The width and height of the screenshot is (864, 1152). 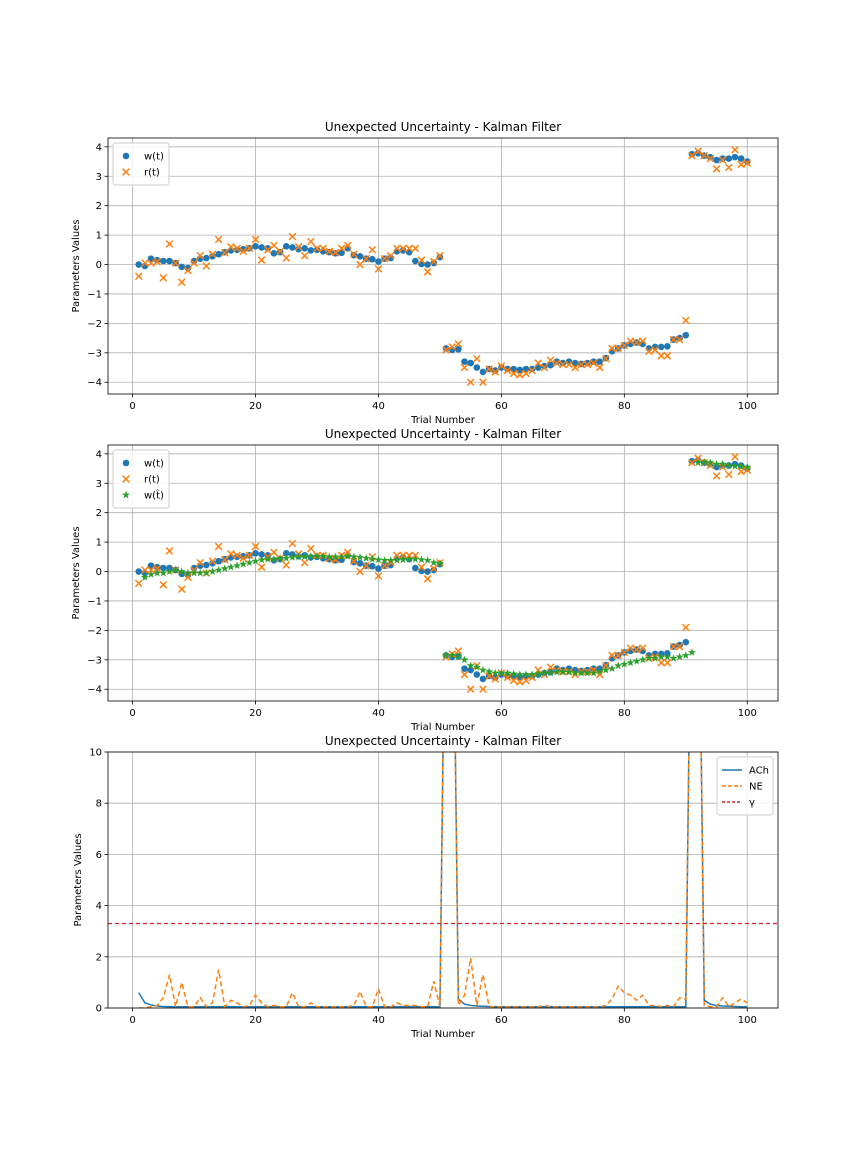 What do you see at coordinates (132, 406) in the screenshot?
I see `x-tick-label: 0` at bounding box center [132, 406].